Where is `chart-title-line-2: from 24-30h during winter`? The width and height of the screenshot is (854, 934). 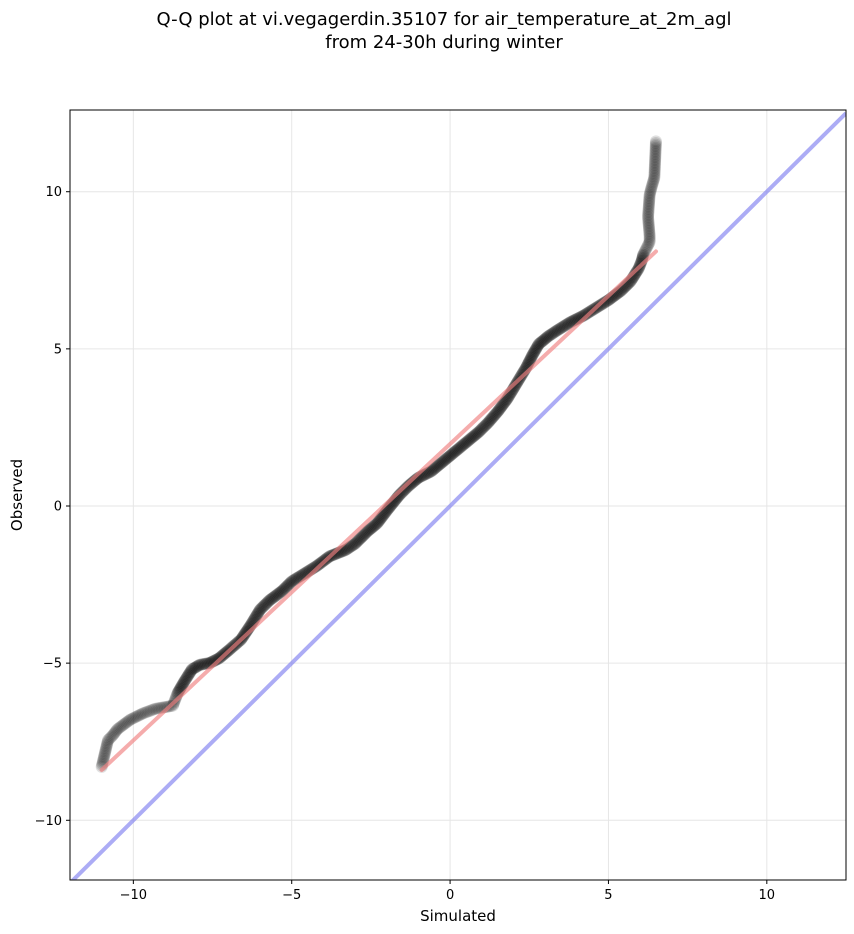 chart-title-line-2: from 24-30h during winter is located at coordinates (444, 42).